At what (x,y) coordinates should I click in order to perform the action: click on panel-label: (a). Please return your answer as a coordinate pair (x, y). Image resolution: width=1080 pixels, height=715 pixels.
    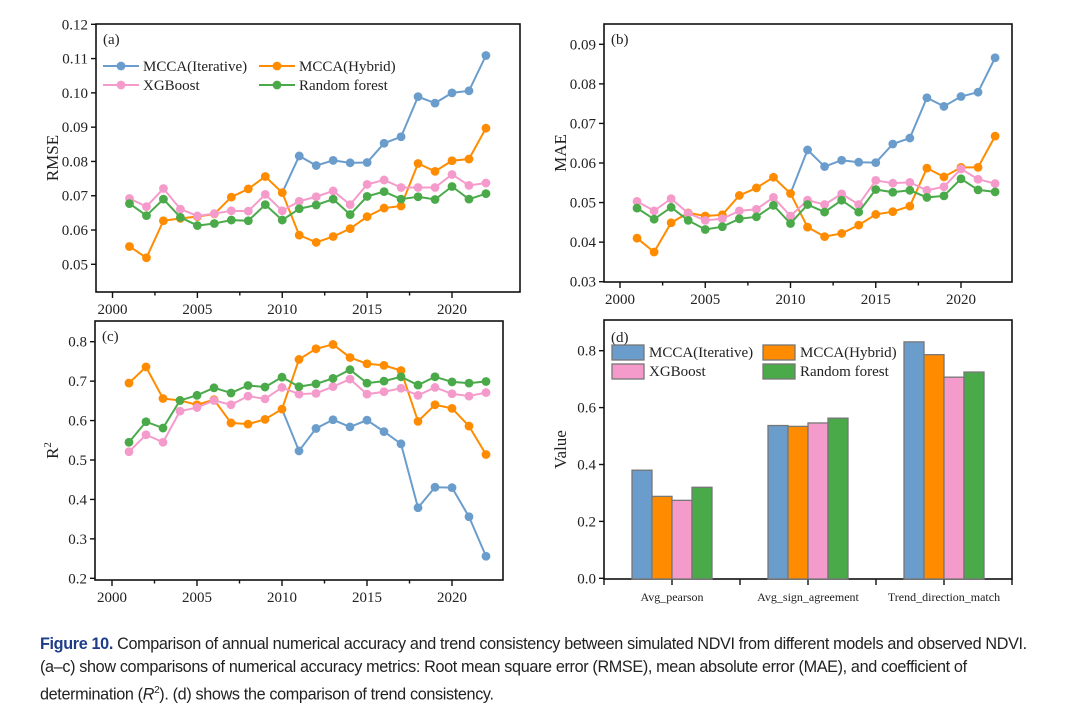
    Looking at the image, I should click on (111, 40).